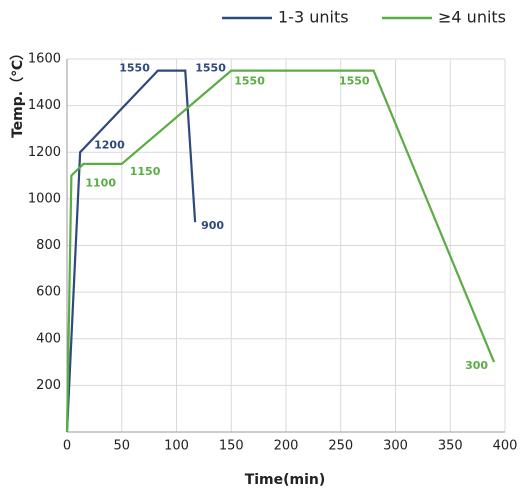 This screenshot has height=496, width=520. Describe the element at coordinates (67, 446) in the screenshot. I see `x-tick-label: 0` at that location.